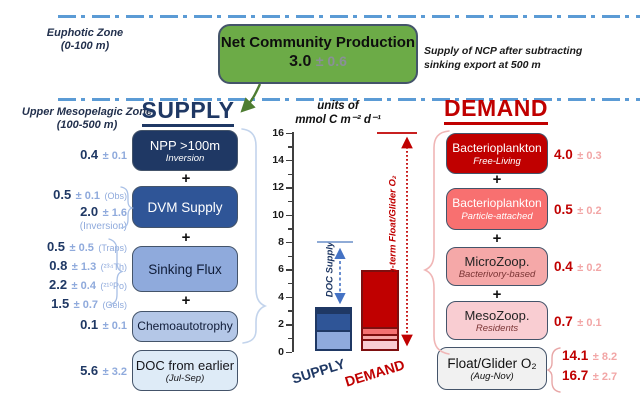  What do you see at coordinates (578, 266) in the screenshot?
I see `value-microzoop: 0.4 ± 0.2` at bounding box center [578, 266].